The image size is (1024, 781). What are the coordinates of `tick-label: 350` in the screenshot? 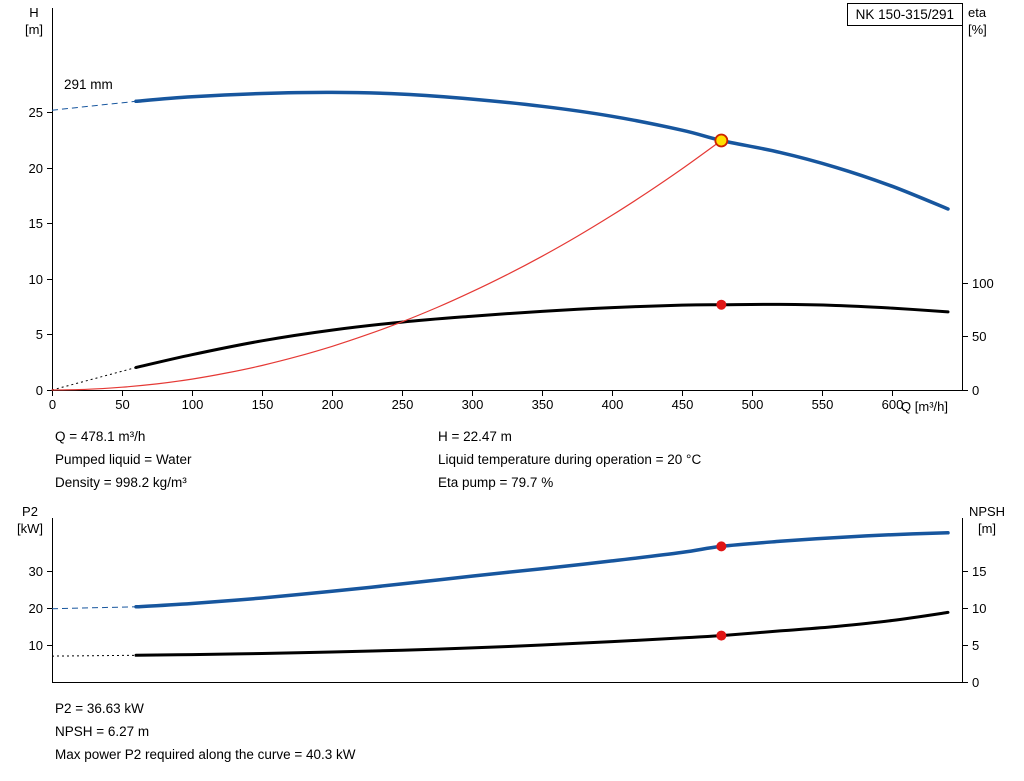 It's located at (543, 404).